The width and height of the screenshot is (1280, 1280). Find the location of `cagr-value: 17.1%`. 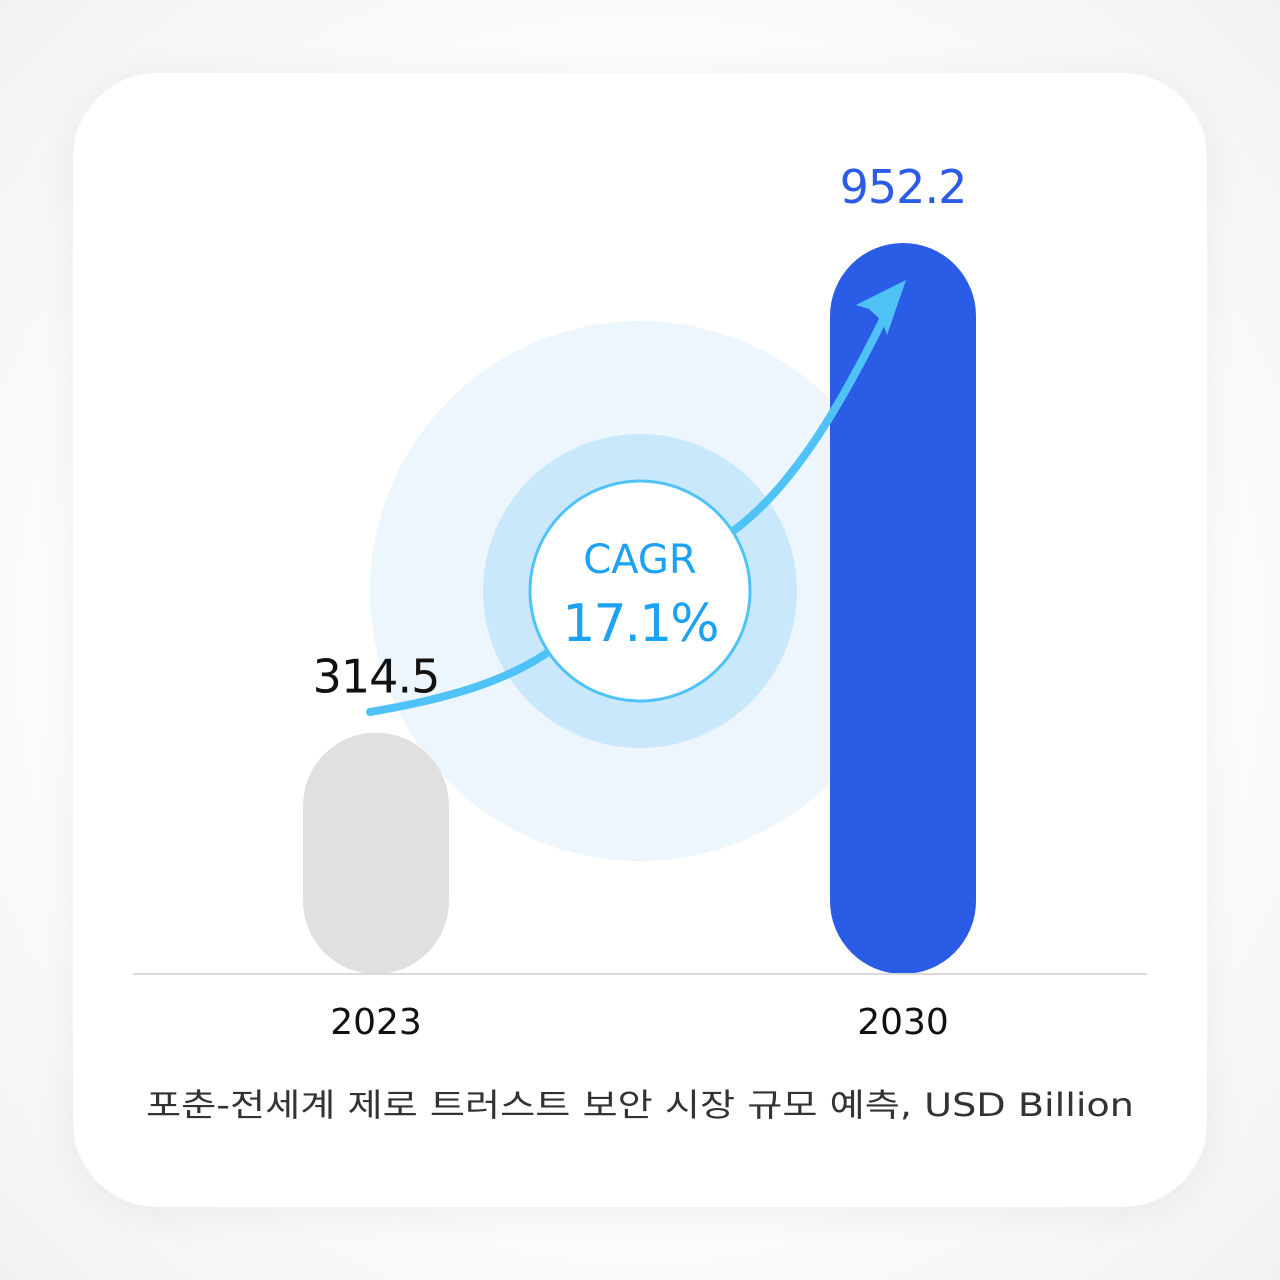

cagr-value: 17.1% is located at coordinates (639, 624).